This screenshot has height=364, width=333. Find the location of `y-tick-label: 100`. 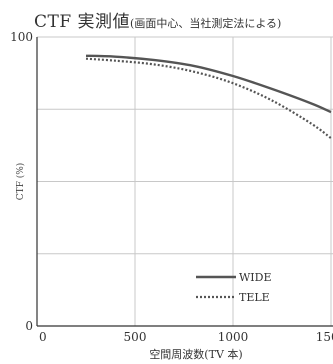

y-tick-label: 100 is located at coordinates (21, 37).